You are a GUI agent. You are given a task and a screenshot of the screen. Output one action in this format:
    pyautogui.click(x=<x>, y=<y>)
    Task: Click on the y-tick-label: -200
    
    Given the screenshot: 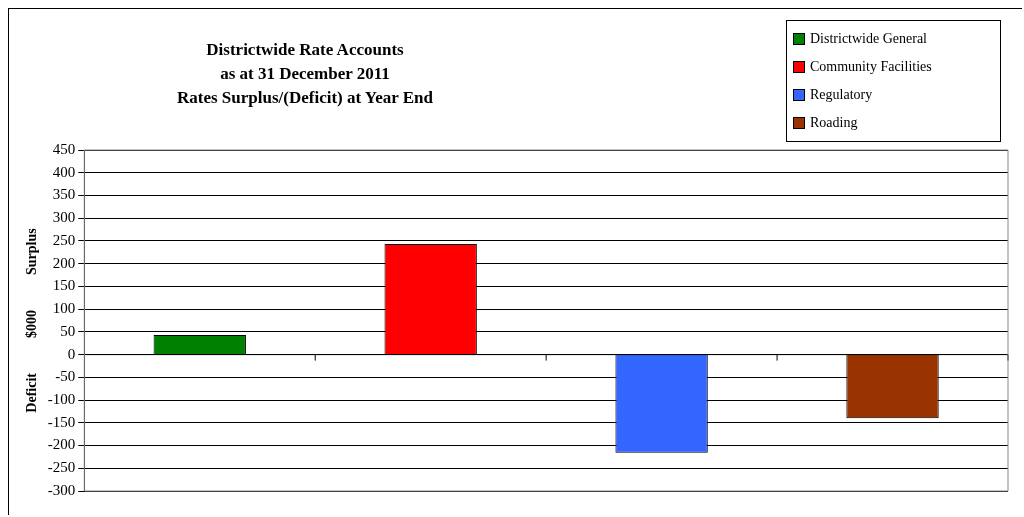 What is the action you would take?
    pyautogui.click(x=61, y=444)
    